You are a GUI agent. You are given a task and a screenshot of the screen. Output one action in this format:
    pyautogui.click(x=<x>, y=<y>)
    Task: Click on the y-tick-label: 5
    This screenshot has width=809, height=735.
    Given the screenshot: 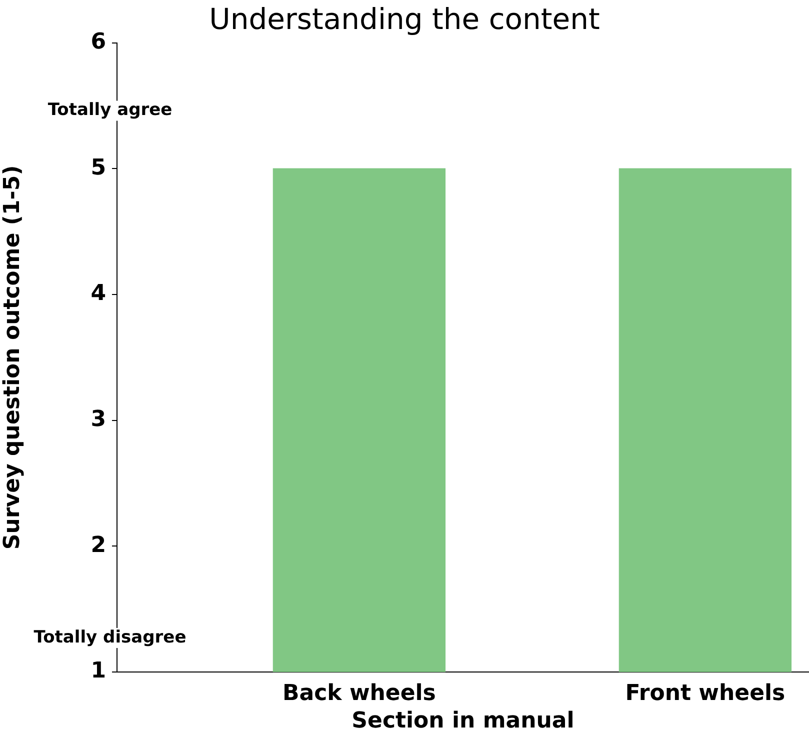 What is the action you would take?
    pyautogui.click(x=98, y=167)
    